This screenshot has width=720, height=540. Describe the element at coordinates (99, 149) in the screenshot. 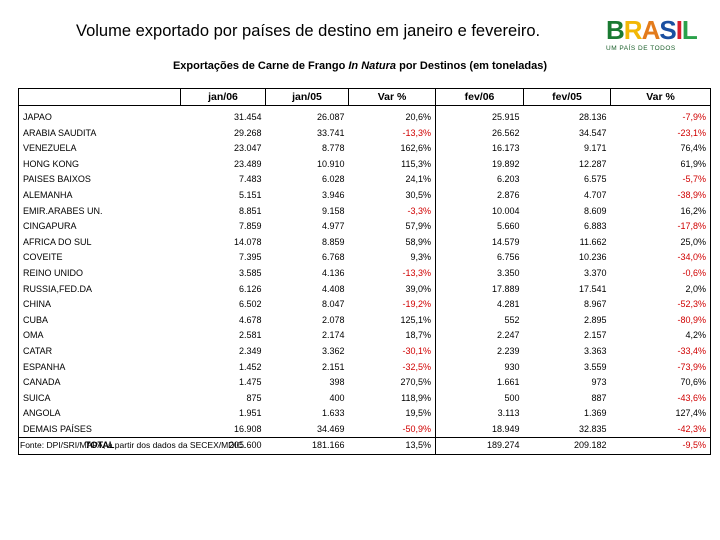

I see `country-cell: VENEZUELA` at that location.